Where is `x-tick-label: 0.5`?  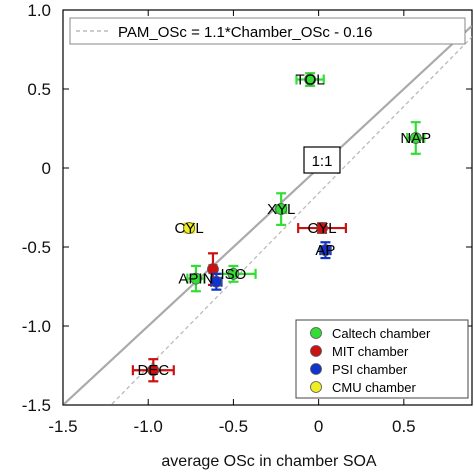
x-tick-label: 0.5 is located at coordinates (404, 426).